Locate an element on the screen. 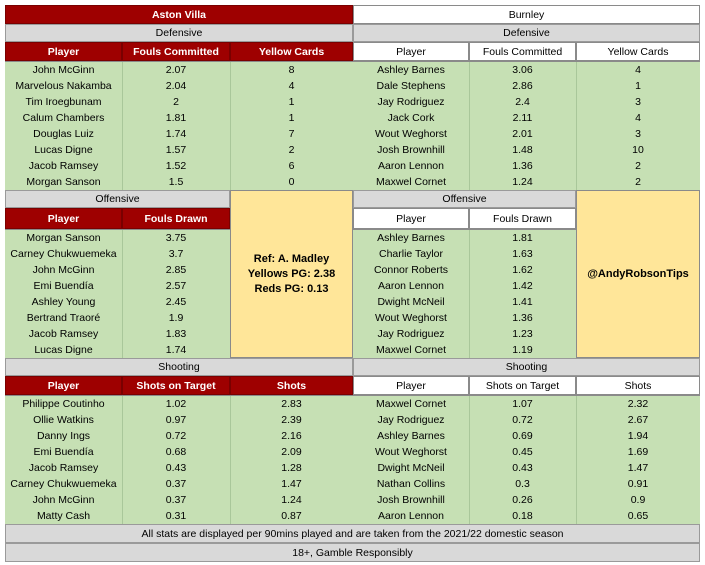 This screenshot has width=705, height=565. stat-value-cell: 2.67 is located at coordinates (638, 420).